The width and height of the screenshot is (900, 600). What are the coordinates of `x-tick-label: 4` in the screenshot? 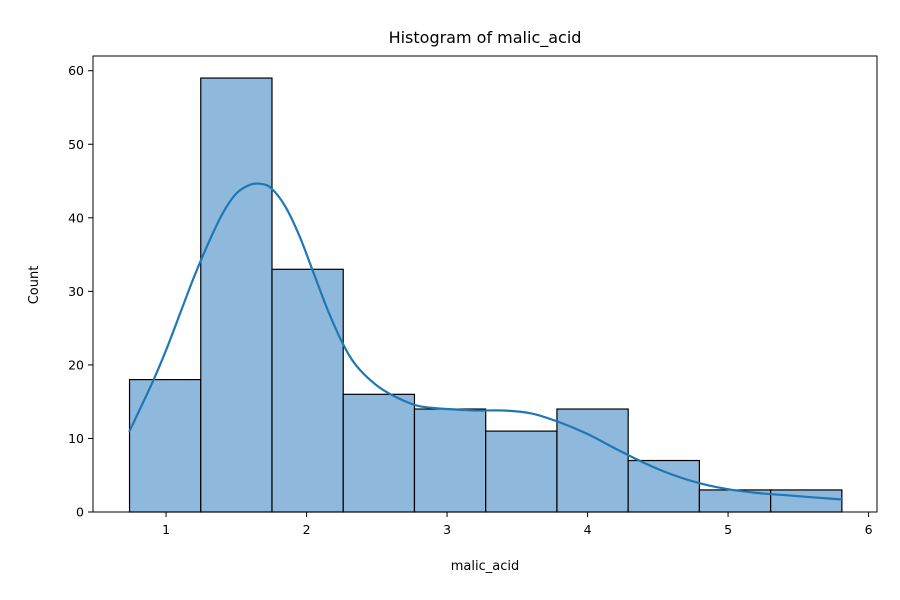 It's located at (588, 529).